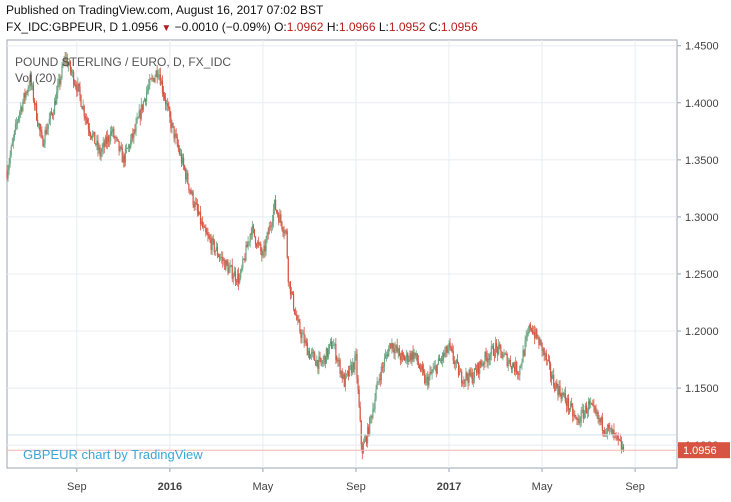 The width and height of the screenshot is (731, 502). Describe the element at coordinates (357, 27) in the screenshot. I see `high-value: 1.0966` at that location.